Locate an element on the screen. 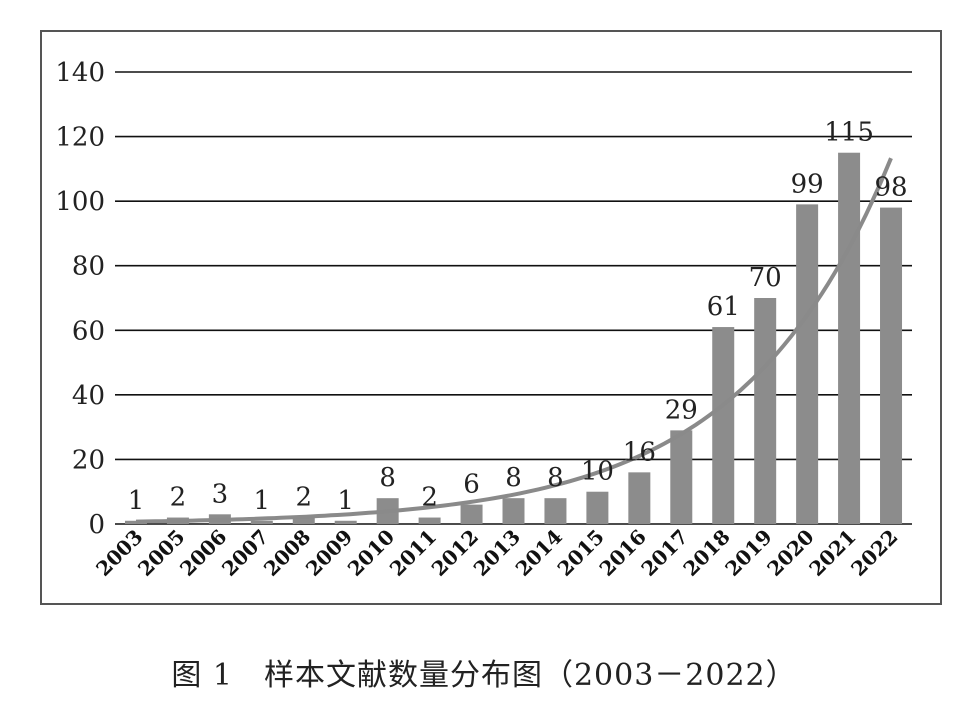 The width and height of the screenshot is (968, 724). data-label: 115 is located at coordinates (849, 133).